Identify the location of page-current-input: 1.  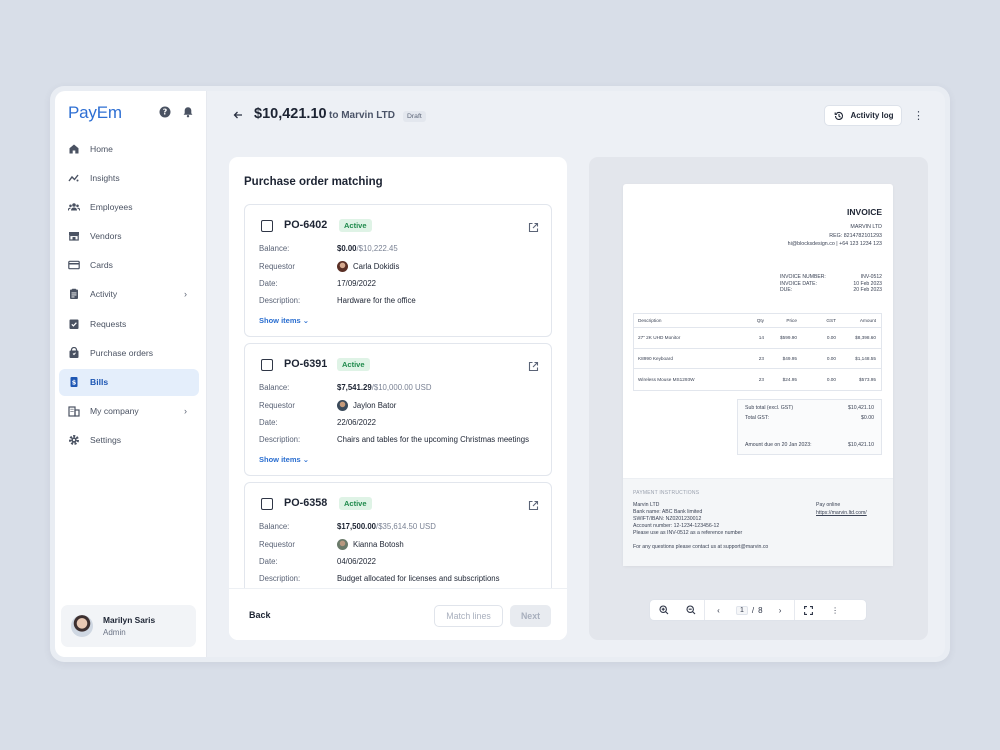
(742, 610).